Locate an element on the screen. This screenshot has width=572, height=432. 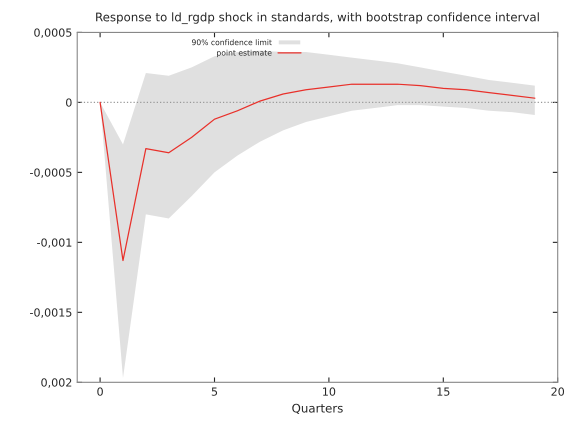
x-axis-title: Quarters is located at coordinates (317, 409).